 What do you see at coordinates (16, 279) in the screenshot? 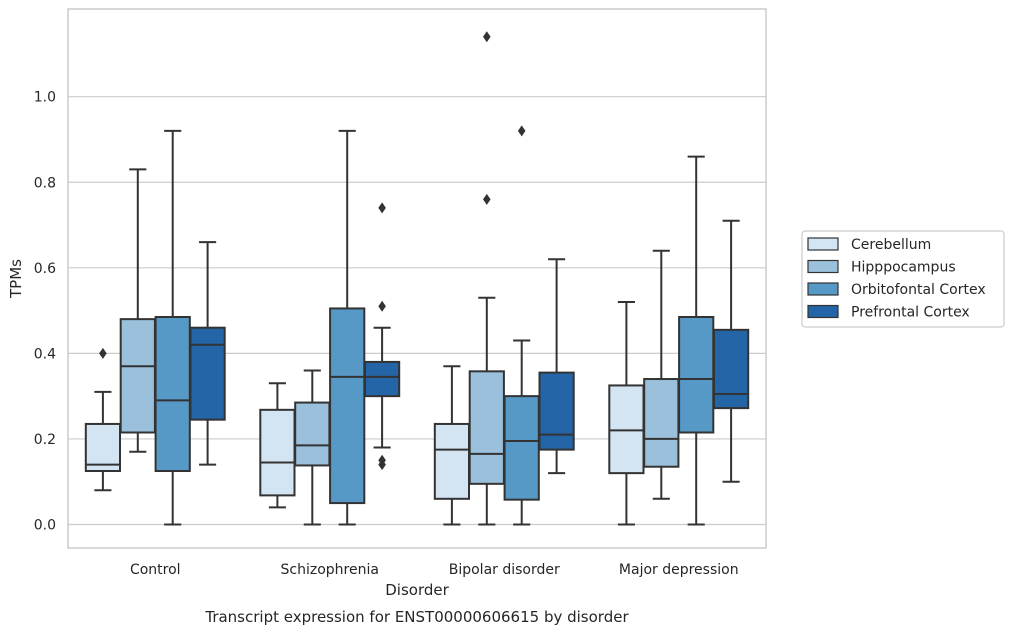
I see `y-axis-label: TPMs` at bounding box center [16, 279].